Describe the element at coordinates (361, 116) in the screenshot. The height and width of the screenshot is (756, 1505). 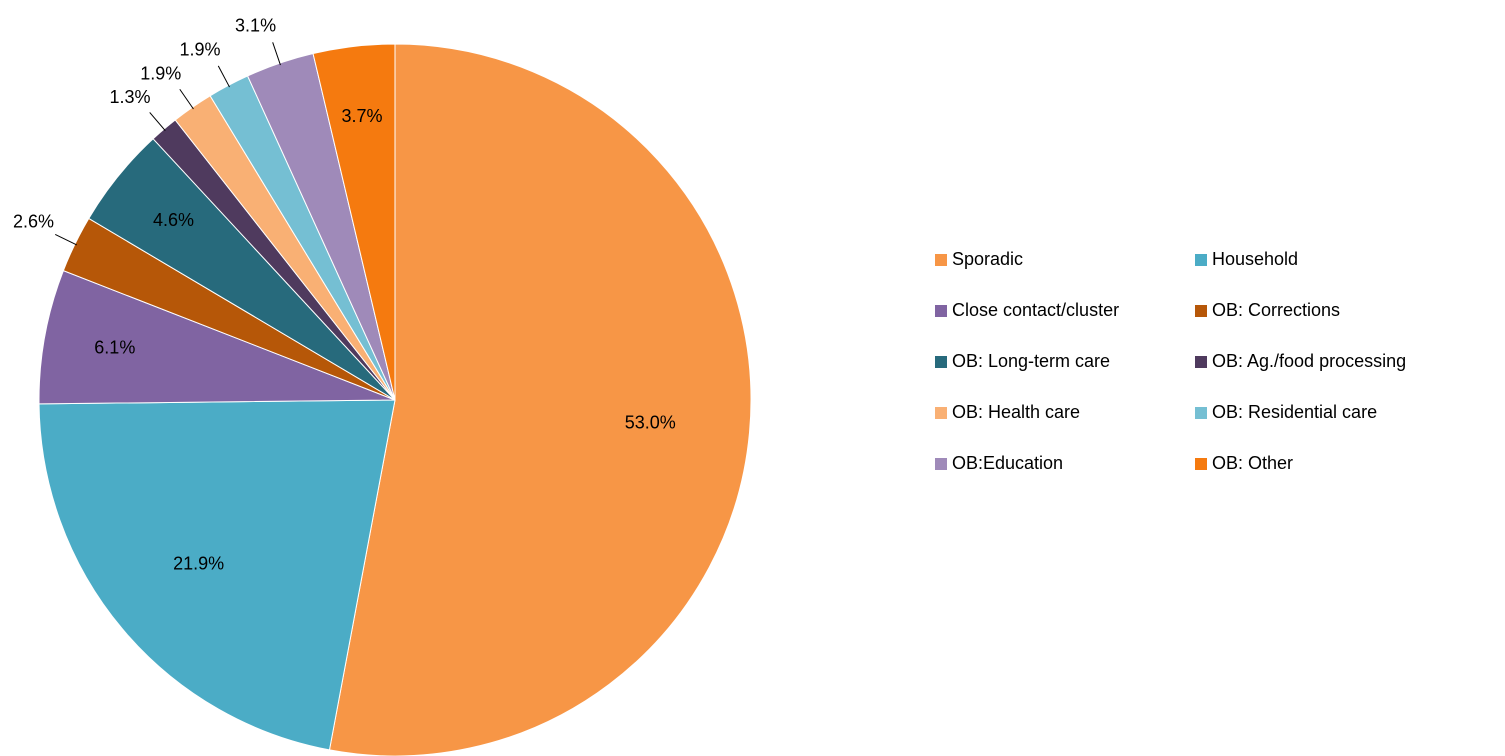
I see `data-label: 3.7%` at that location.